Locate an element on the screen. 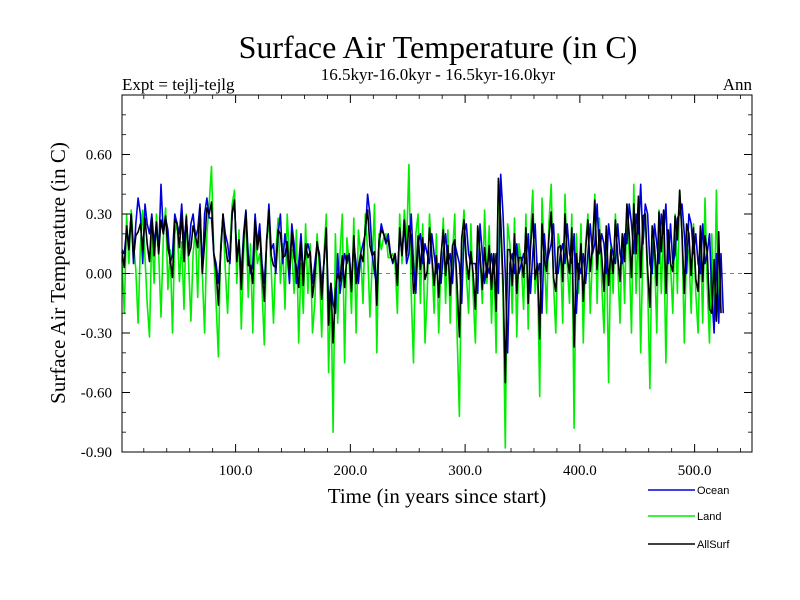 The image size is (800, 600). legend: Ocean Land AllSurf is located at coordinates (689, 518).